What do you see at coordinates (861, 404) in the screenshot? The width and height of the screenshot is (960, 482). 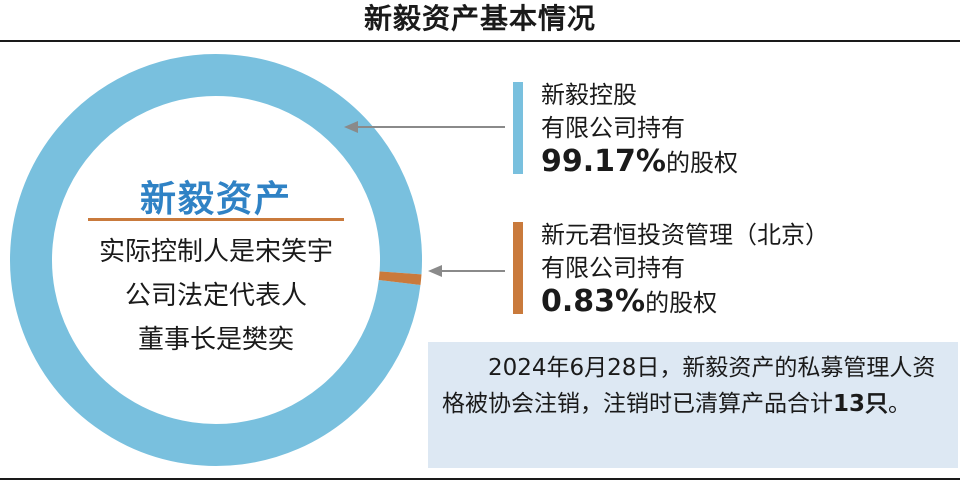 I see `note-count: 13只` at bounding box center [861, 404].